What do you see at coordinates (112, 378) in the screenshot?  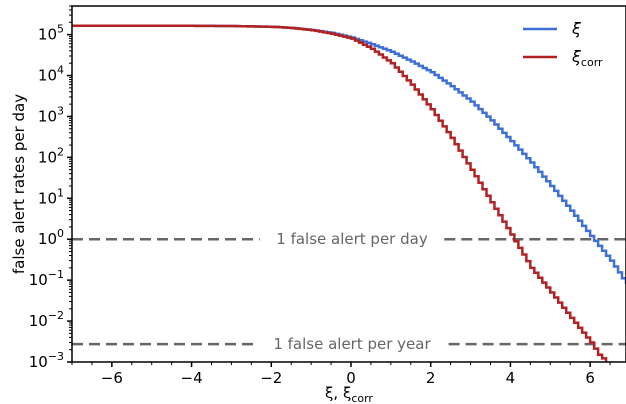 I see `x-tick-label-0: −6` at bounding box center [112, 378].